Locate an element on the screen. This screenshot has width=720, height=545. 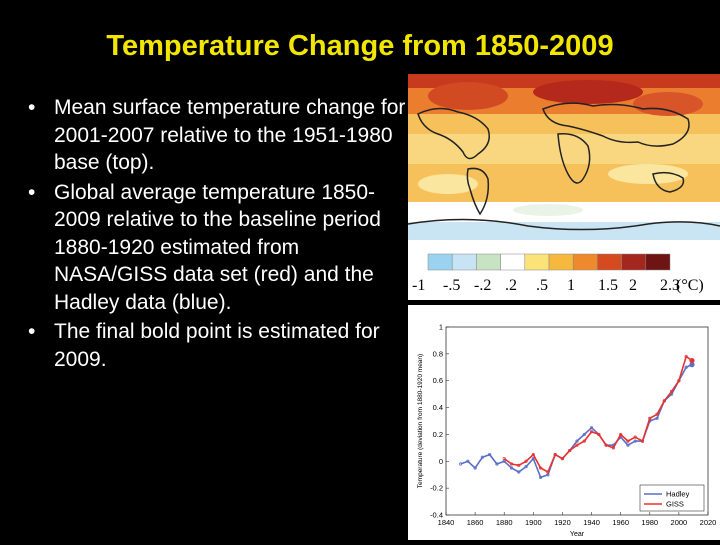
x-tick-label: 2020 is located at coordinates (708, 522).